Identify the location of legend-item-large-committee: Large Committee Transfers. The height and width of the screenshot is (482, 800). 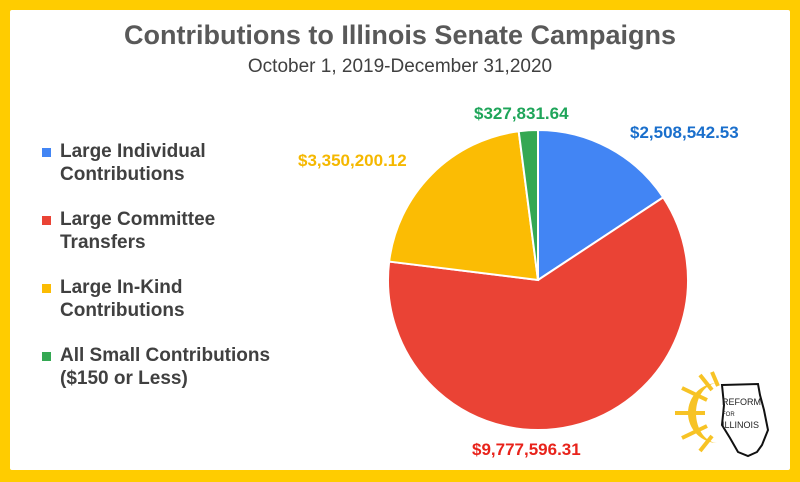
(141, 231).